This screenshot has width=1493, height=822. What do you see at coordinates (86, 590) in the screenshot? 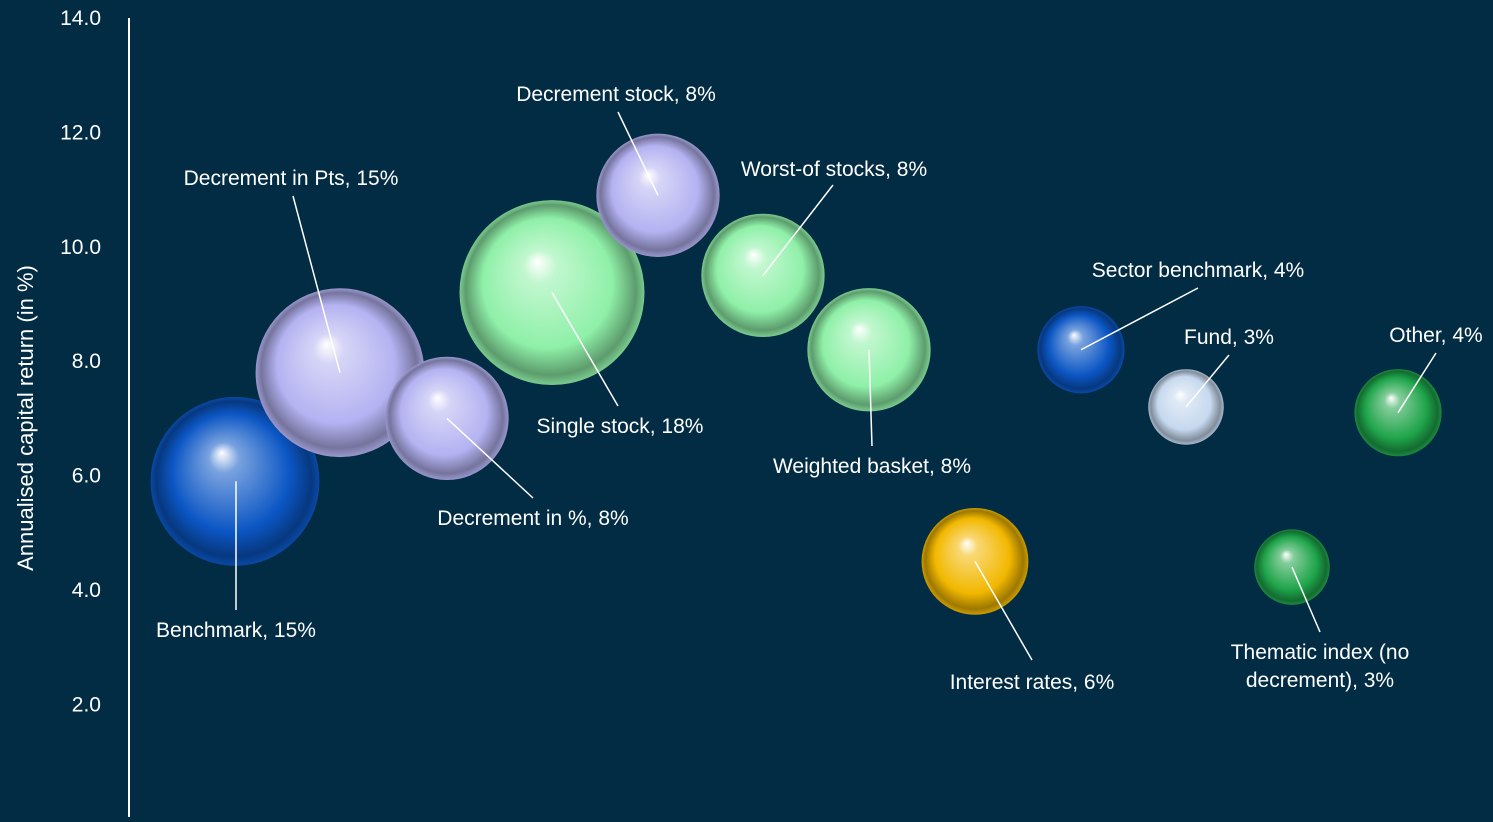
I see `y-tick-label: 4.0` at bounding box center [86, 590].